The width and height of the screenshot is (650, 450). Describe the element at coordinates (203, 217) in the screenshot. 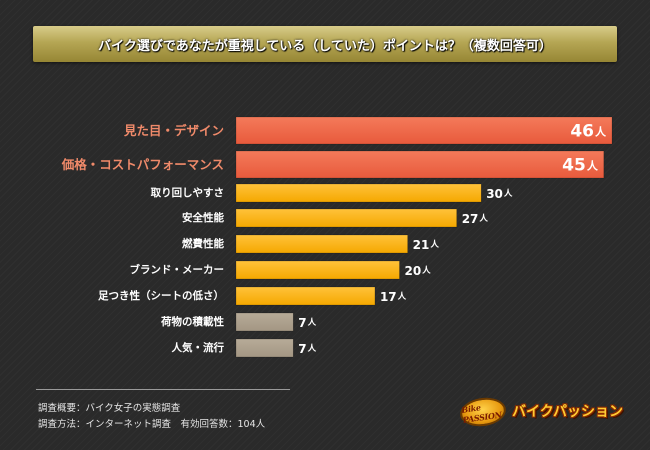

I see `category-label: 安全性能` at that location.